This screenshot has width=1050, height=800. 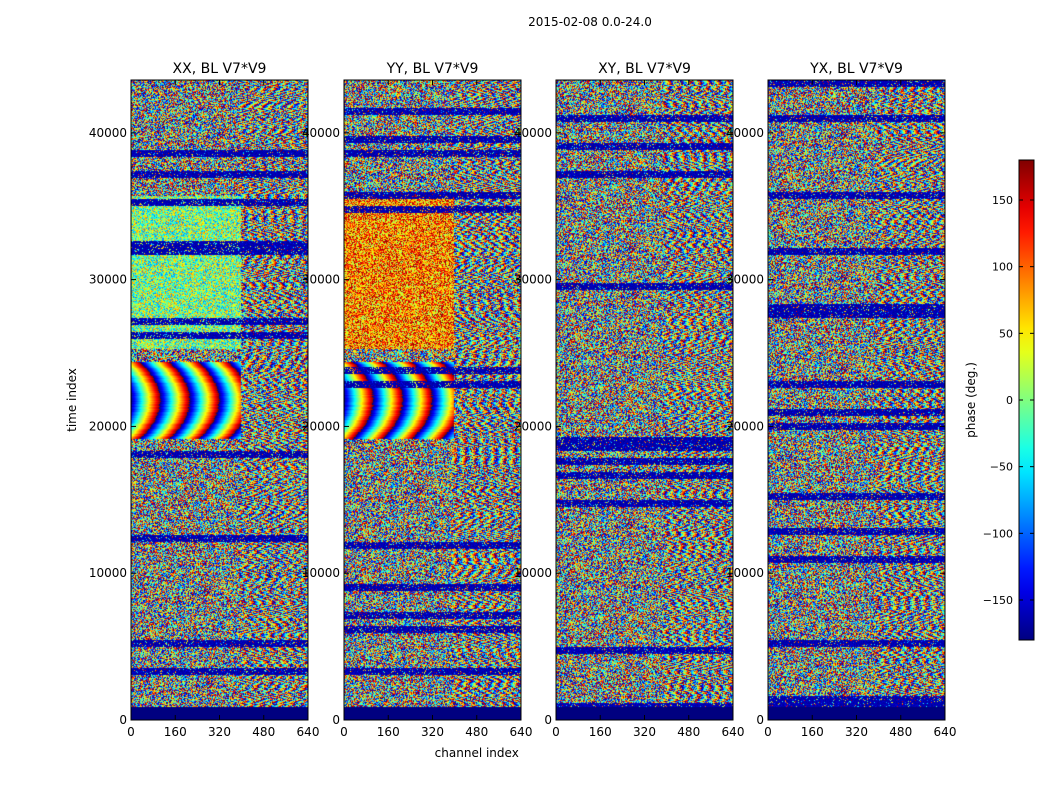 I want to click on panel-title: XX, BL V7*V9, so click(x=220, y=69).